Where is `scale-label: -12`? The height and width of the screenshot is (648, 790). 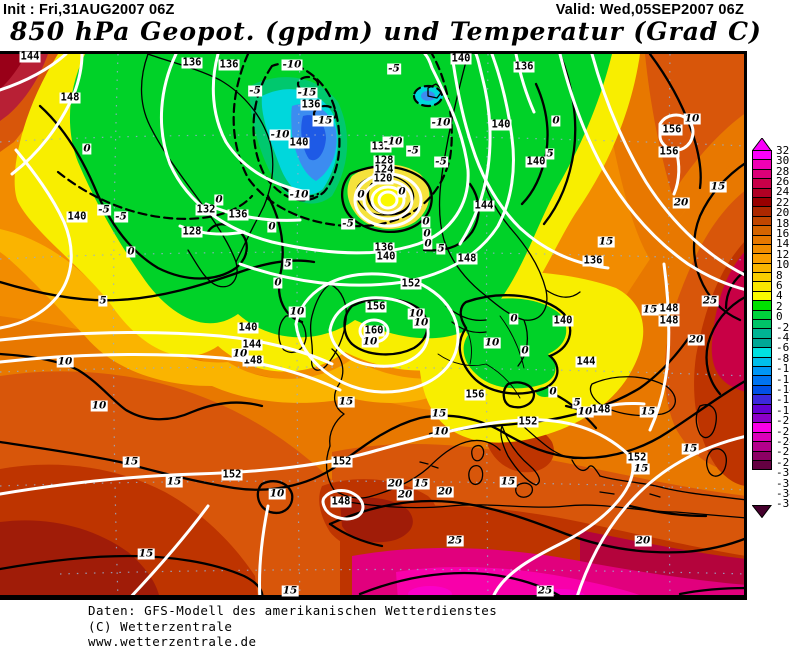 scale-label: -12 is located at coordinates (783, 379).